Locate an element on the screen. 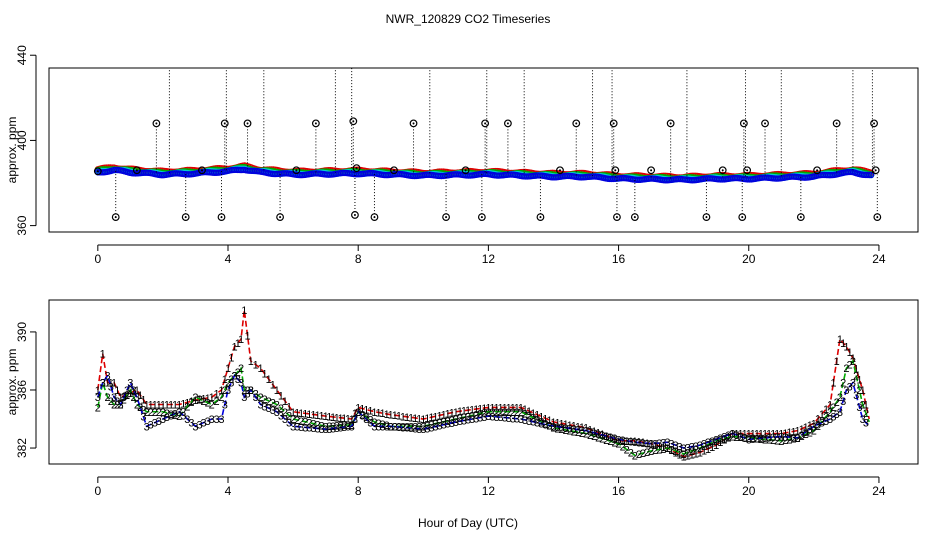 This screenshot has height=540, width=936. bottom-x-tick-label: 20 is located at coordinates (749, 491).